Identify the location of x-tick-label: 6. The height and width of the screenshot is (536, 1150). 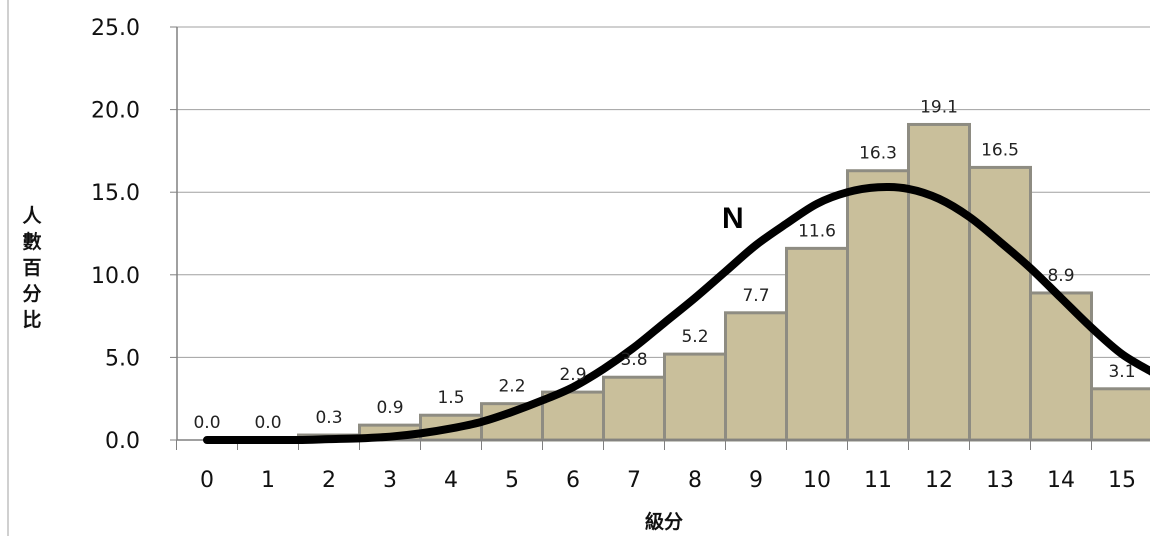
(573, 480).